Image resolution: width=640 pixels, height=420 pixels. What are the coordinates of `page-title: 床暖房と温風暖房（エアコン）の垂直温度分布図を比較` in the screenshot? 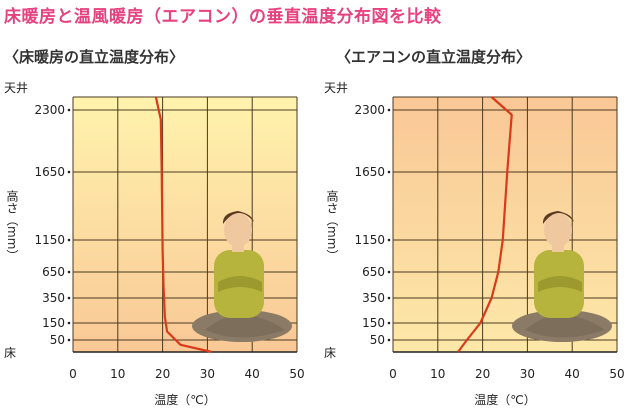 It's located at (223, 17).